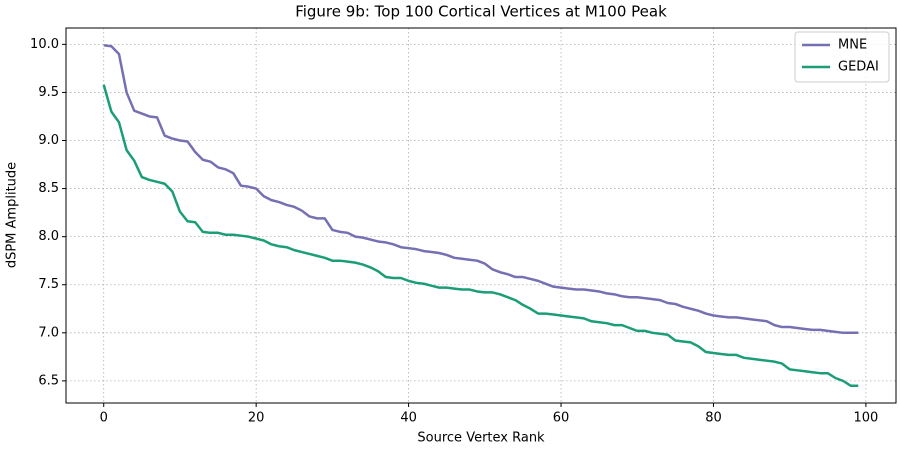 The image size is (900, 450). I want to click on y-axis-label: dSPM Amplitude, so click(12, 215).